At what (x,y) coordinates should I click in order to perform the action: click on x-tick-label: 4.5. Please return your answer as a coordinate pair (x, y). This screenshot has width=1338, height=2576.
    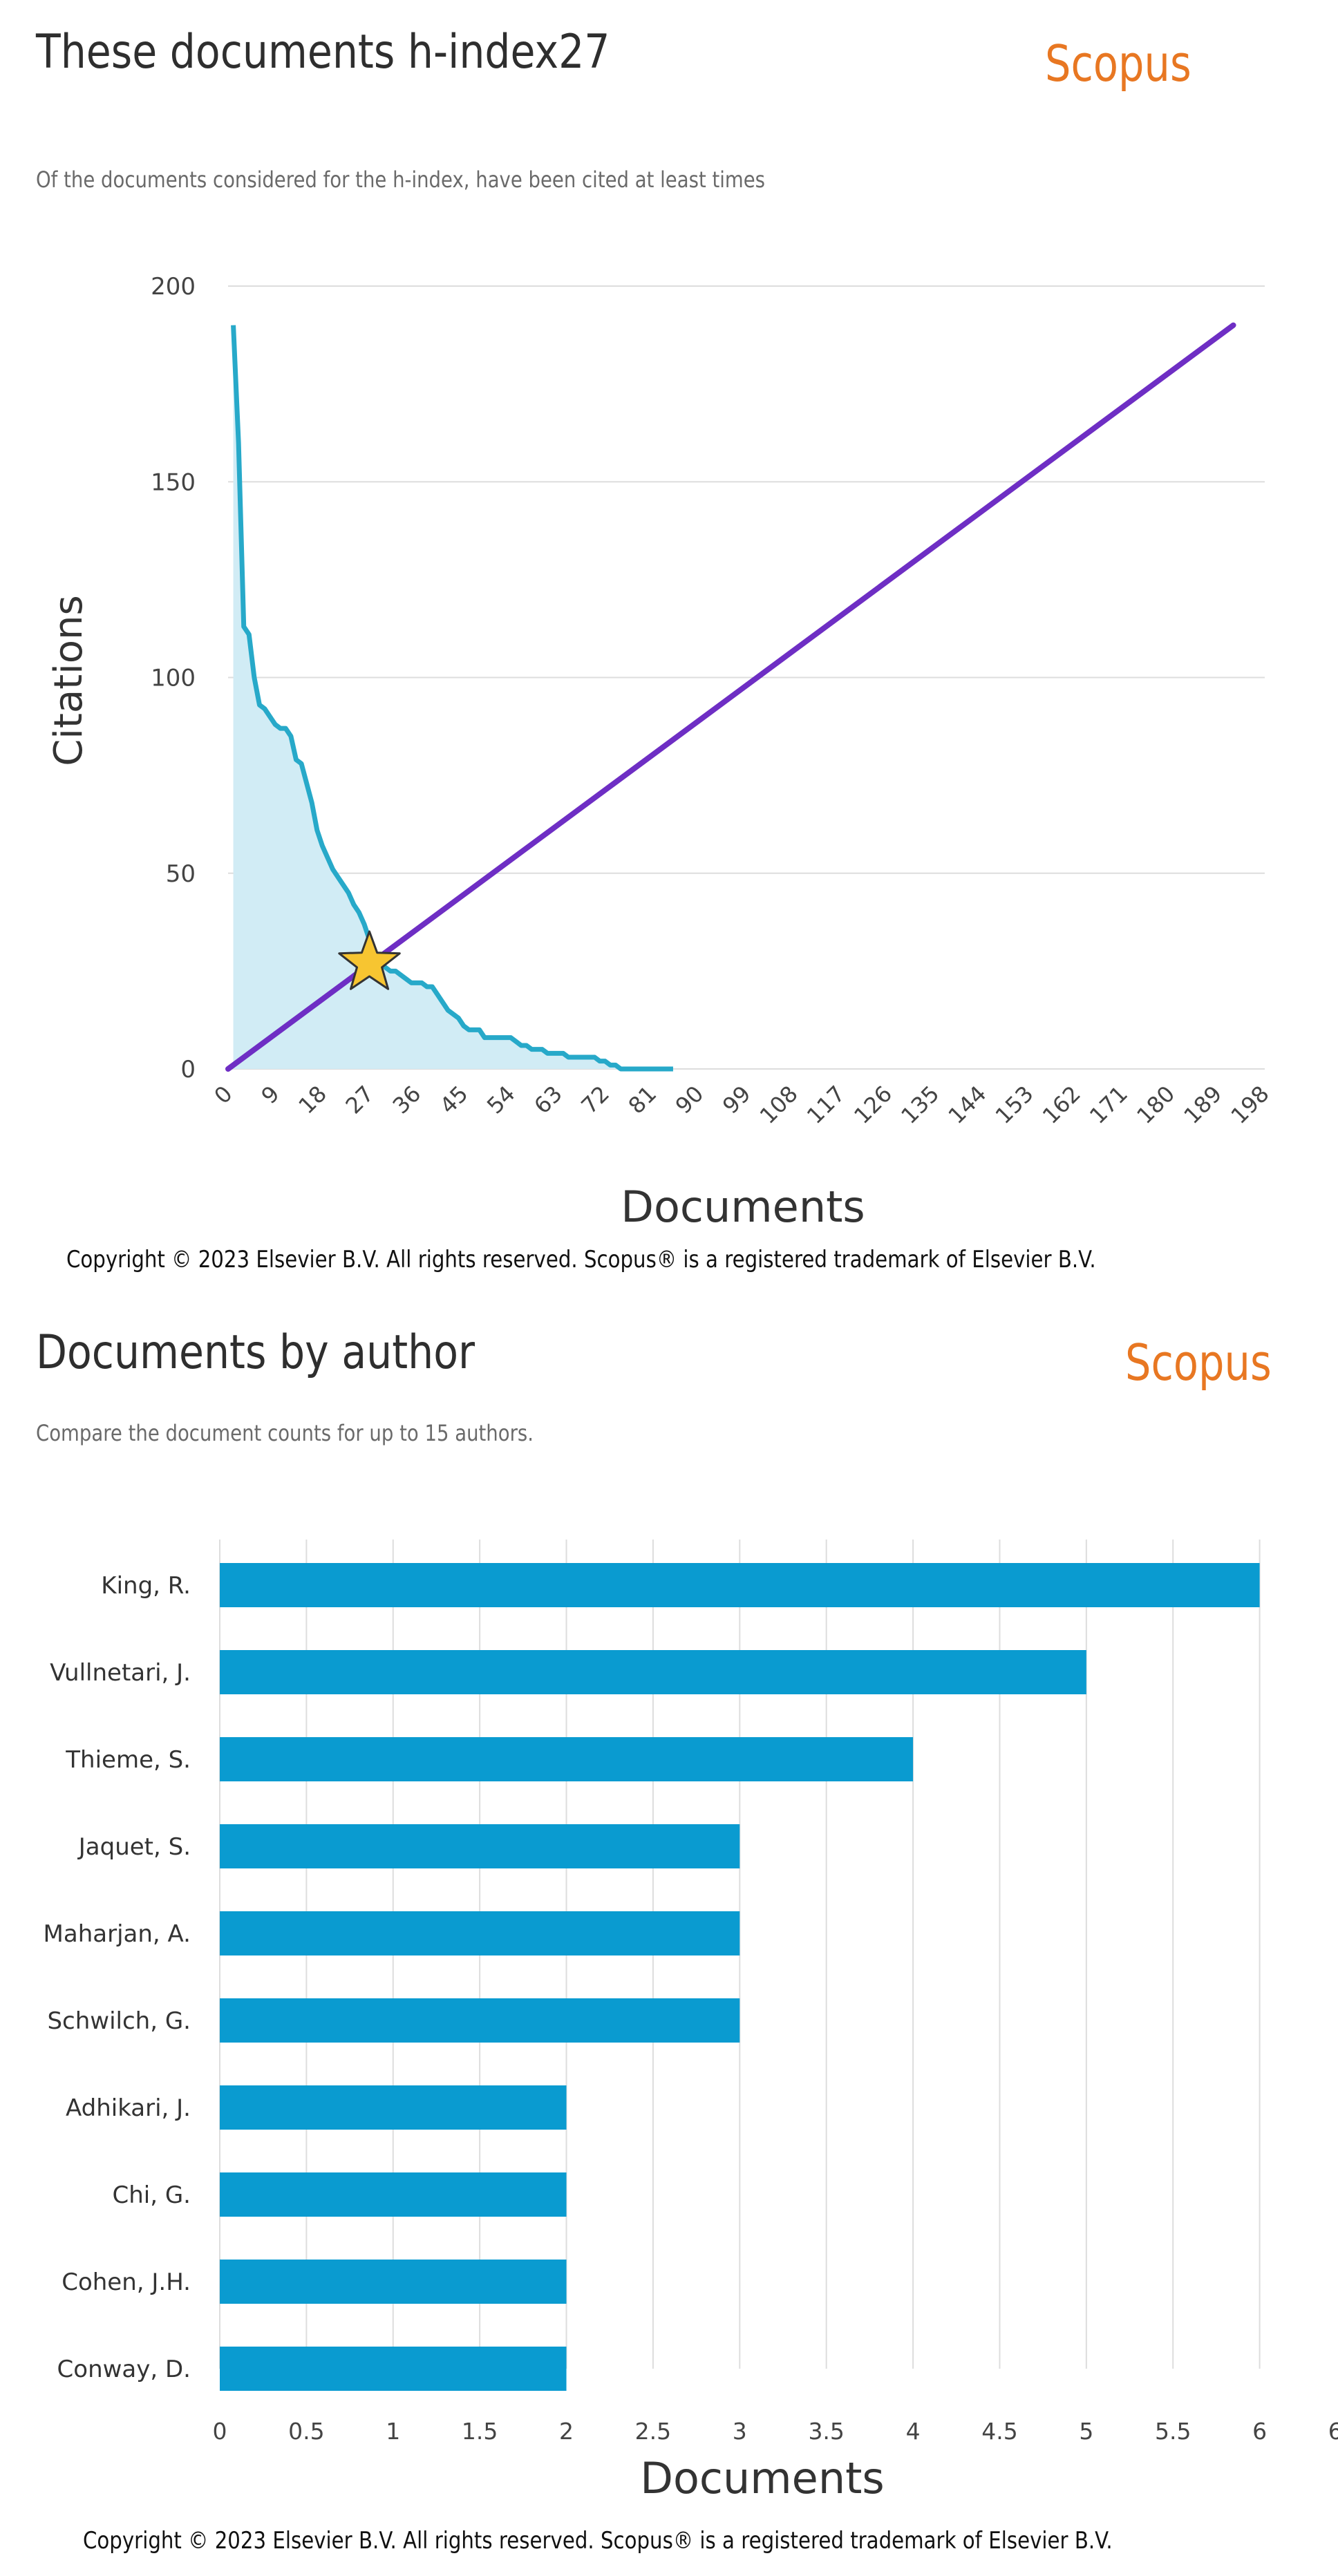
    Looking at the image, I should click on (999, 2431).